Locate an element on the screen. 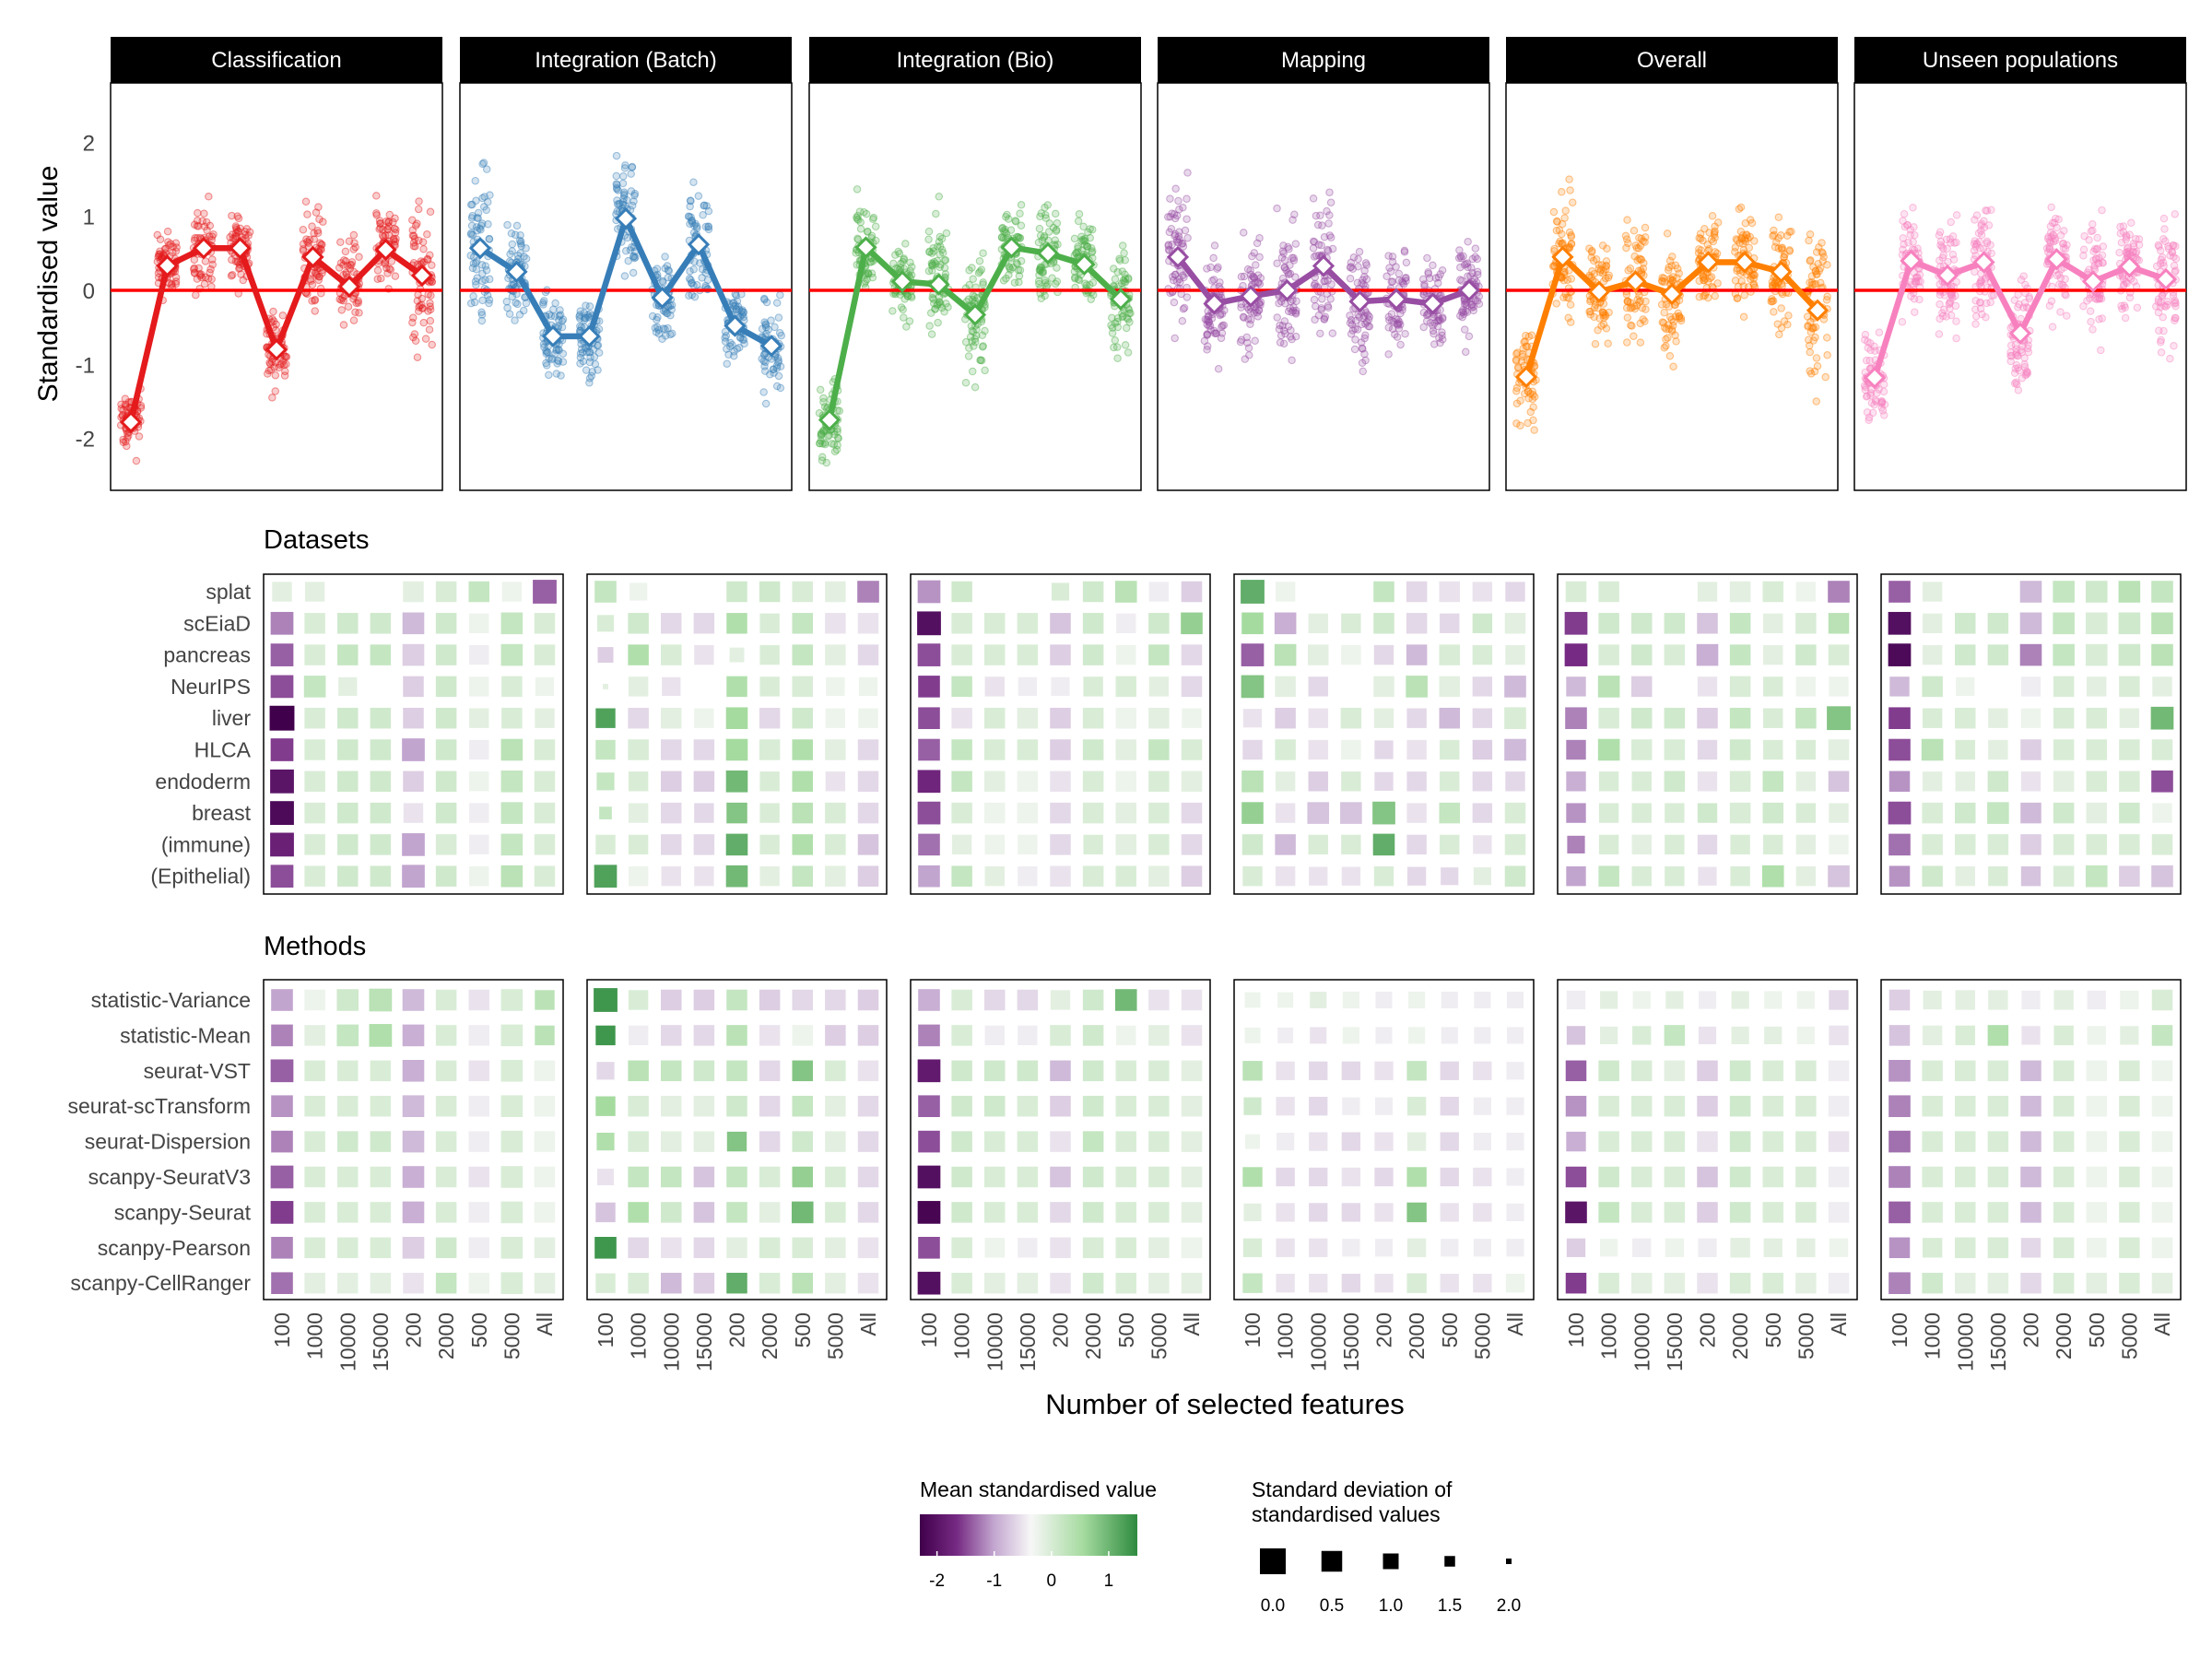 The width and height of the screenshot is (2212, 1659). x-tick-label: 2000 is located at coordinates (2064, 1335).